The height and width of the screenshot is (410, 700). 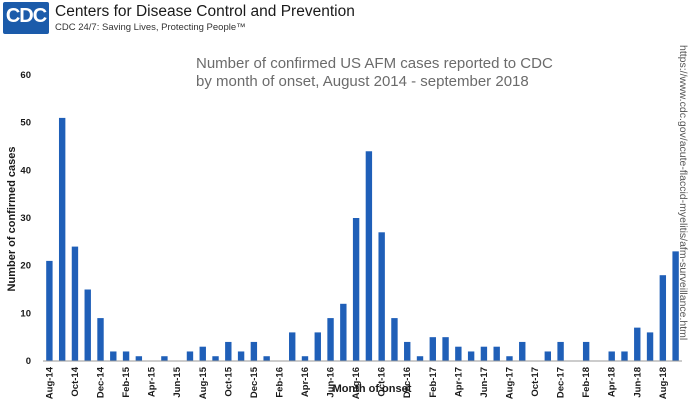 What do you see at coordinates (203, 382) in the screenshot?
I see `x-tick-label: Aug-15` at bounding box center [203, 382].